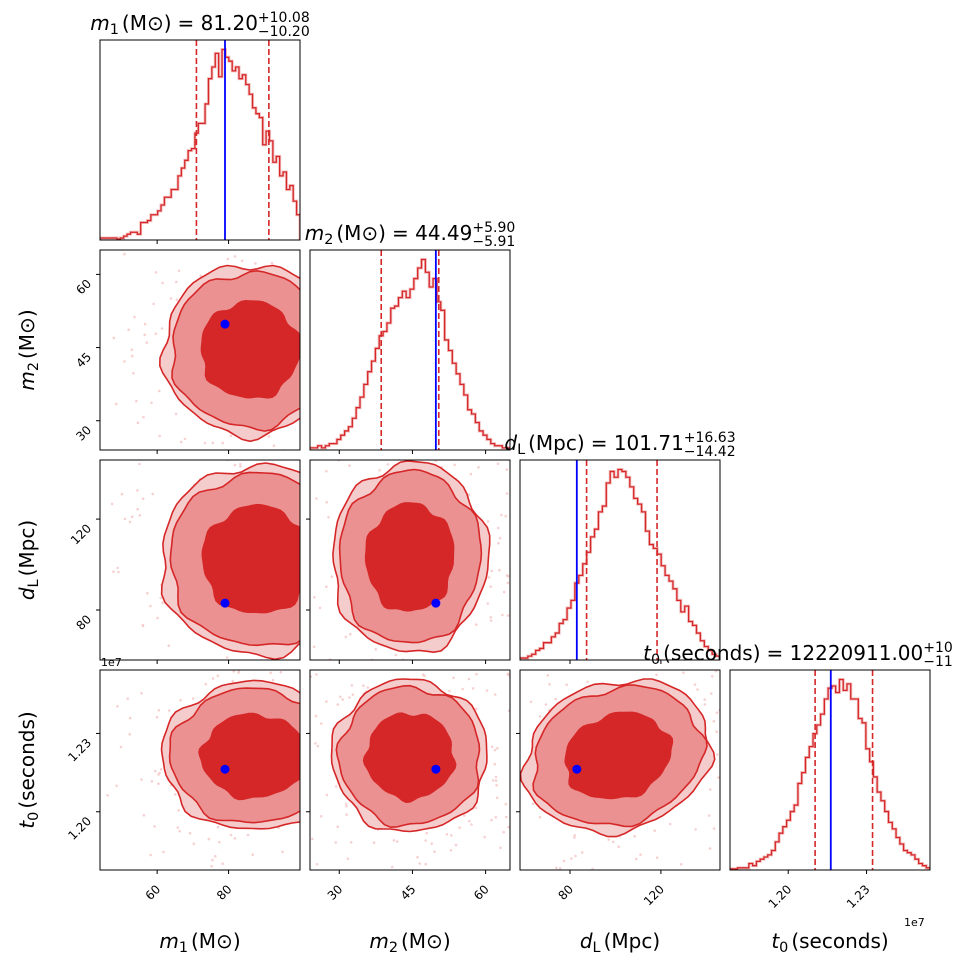 The image size is (970, 970). What do you see at coordinates (493, 228) in the screenshot?
I see `title-plus: +5.90` at bounding box center [493, 228].